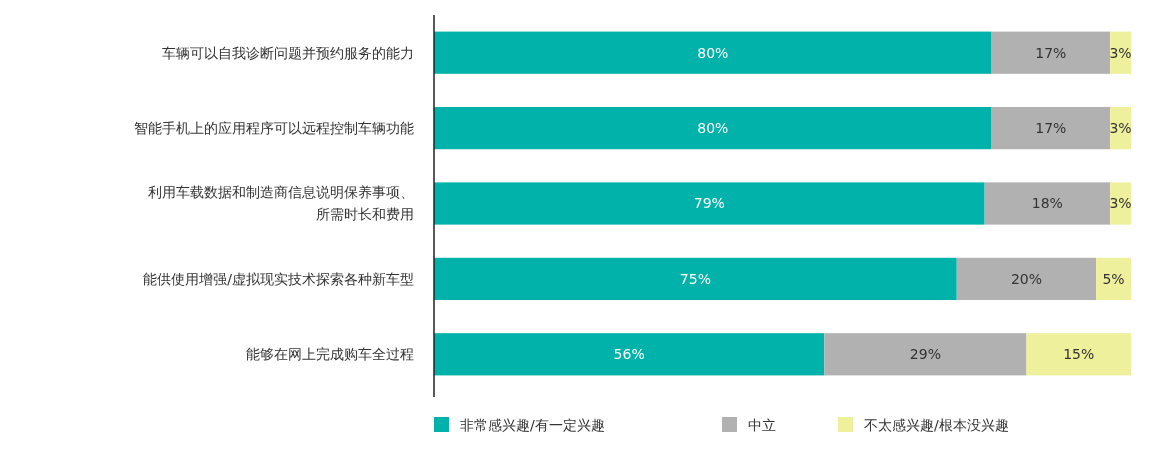  I want to click on data-label: 75%, so click(695, 278).